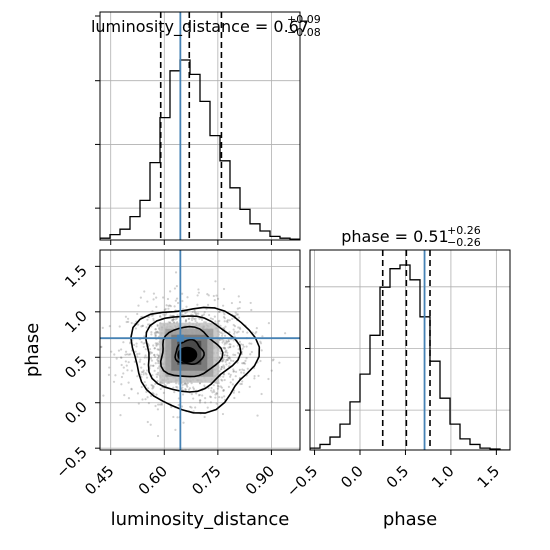 The image size is (550, 550). I want to click on histogram-phase-title: phase = 0.51, so click(394, 236).